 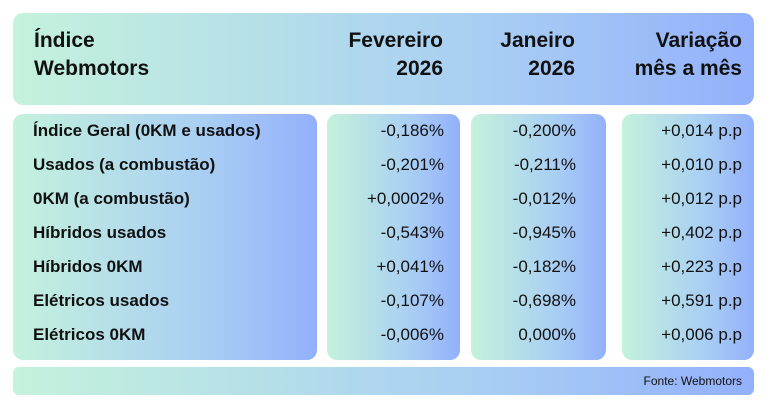 What do you see at coordinates (124, 164) in the screenshot?
I see `row-label: Usados (a combustão)` at bounding box center [124, 164].